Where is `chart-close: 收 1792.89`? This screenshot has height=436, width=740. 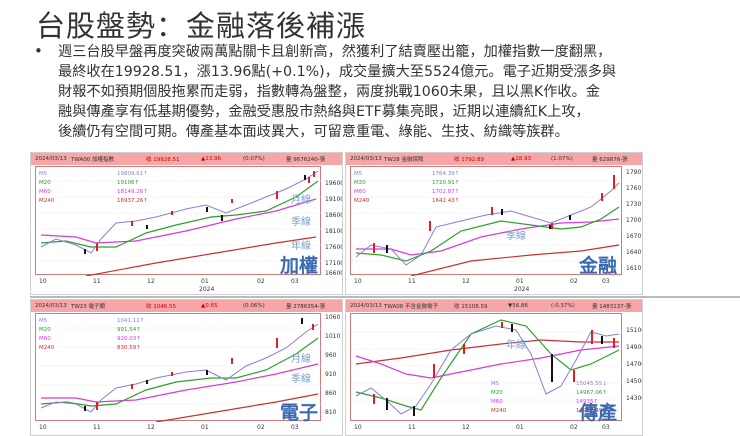
chart-close: 收 1792.89 is located at coordinates (469, 160).